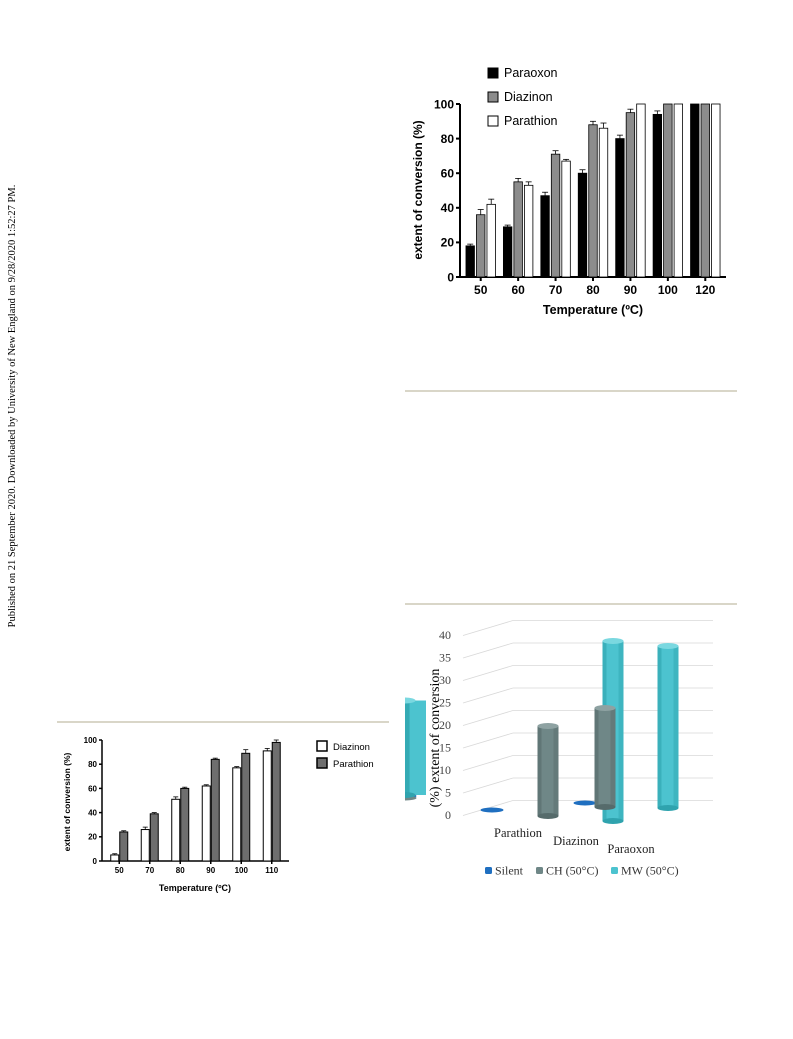  I want to click on x-category-label: Diazinon, so click(576, 841).